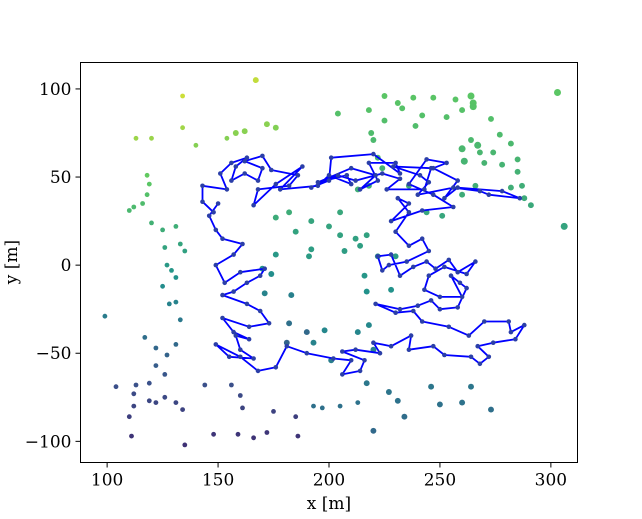 Image resolution: width=642 pixels, height=519 pixels. What do you see at coordinates (61, 178) in the screenshot?
I see `y-tick-label: 50` at bounding box center [61, 178].